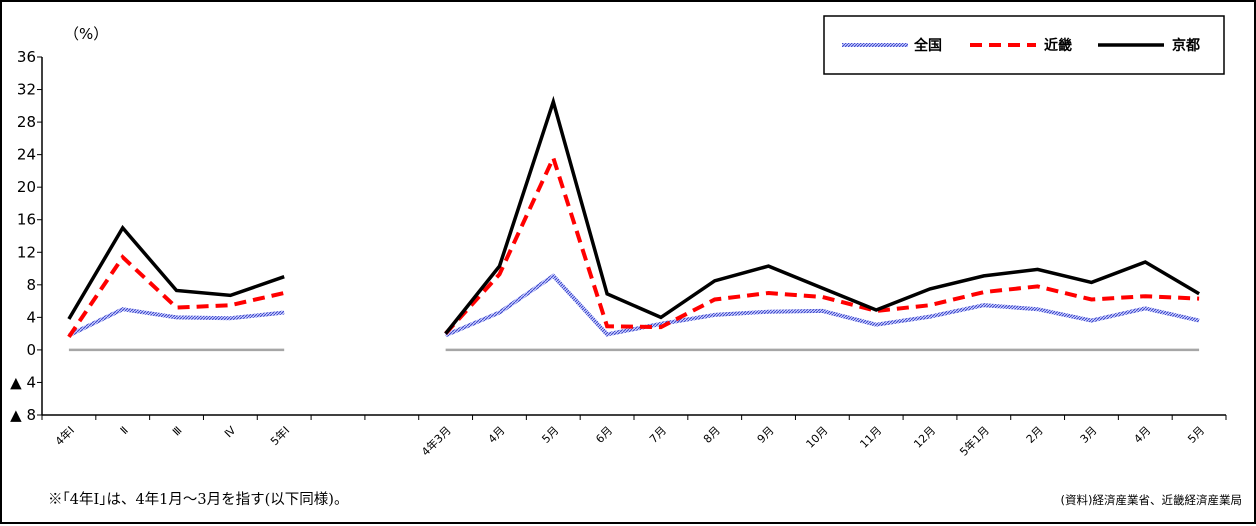 The width and height of the screenshot is (1256, 526). I want to click on y-tick-label: ▲ 4, so click(23, 382).